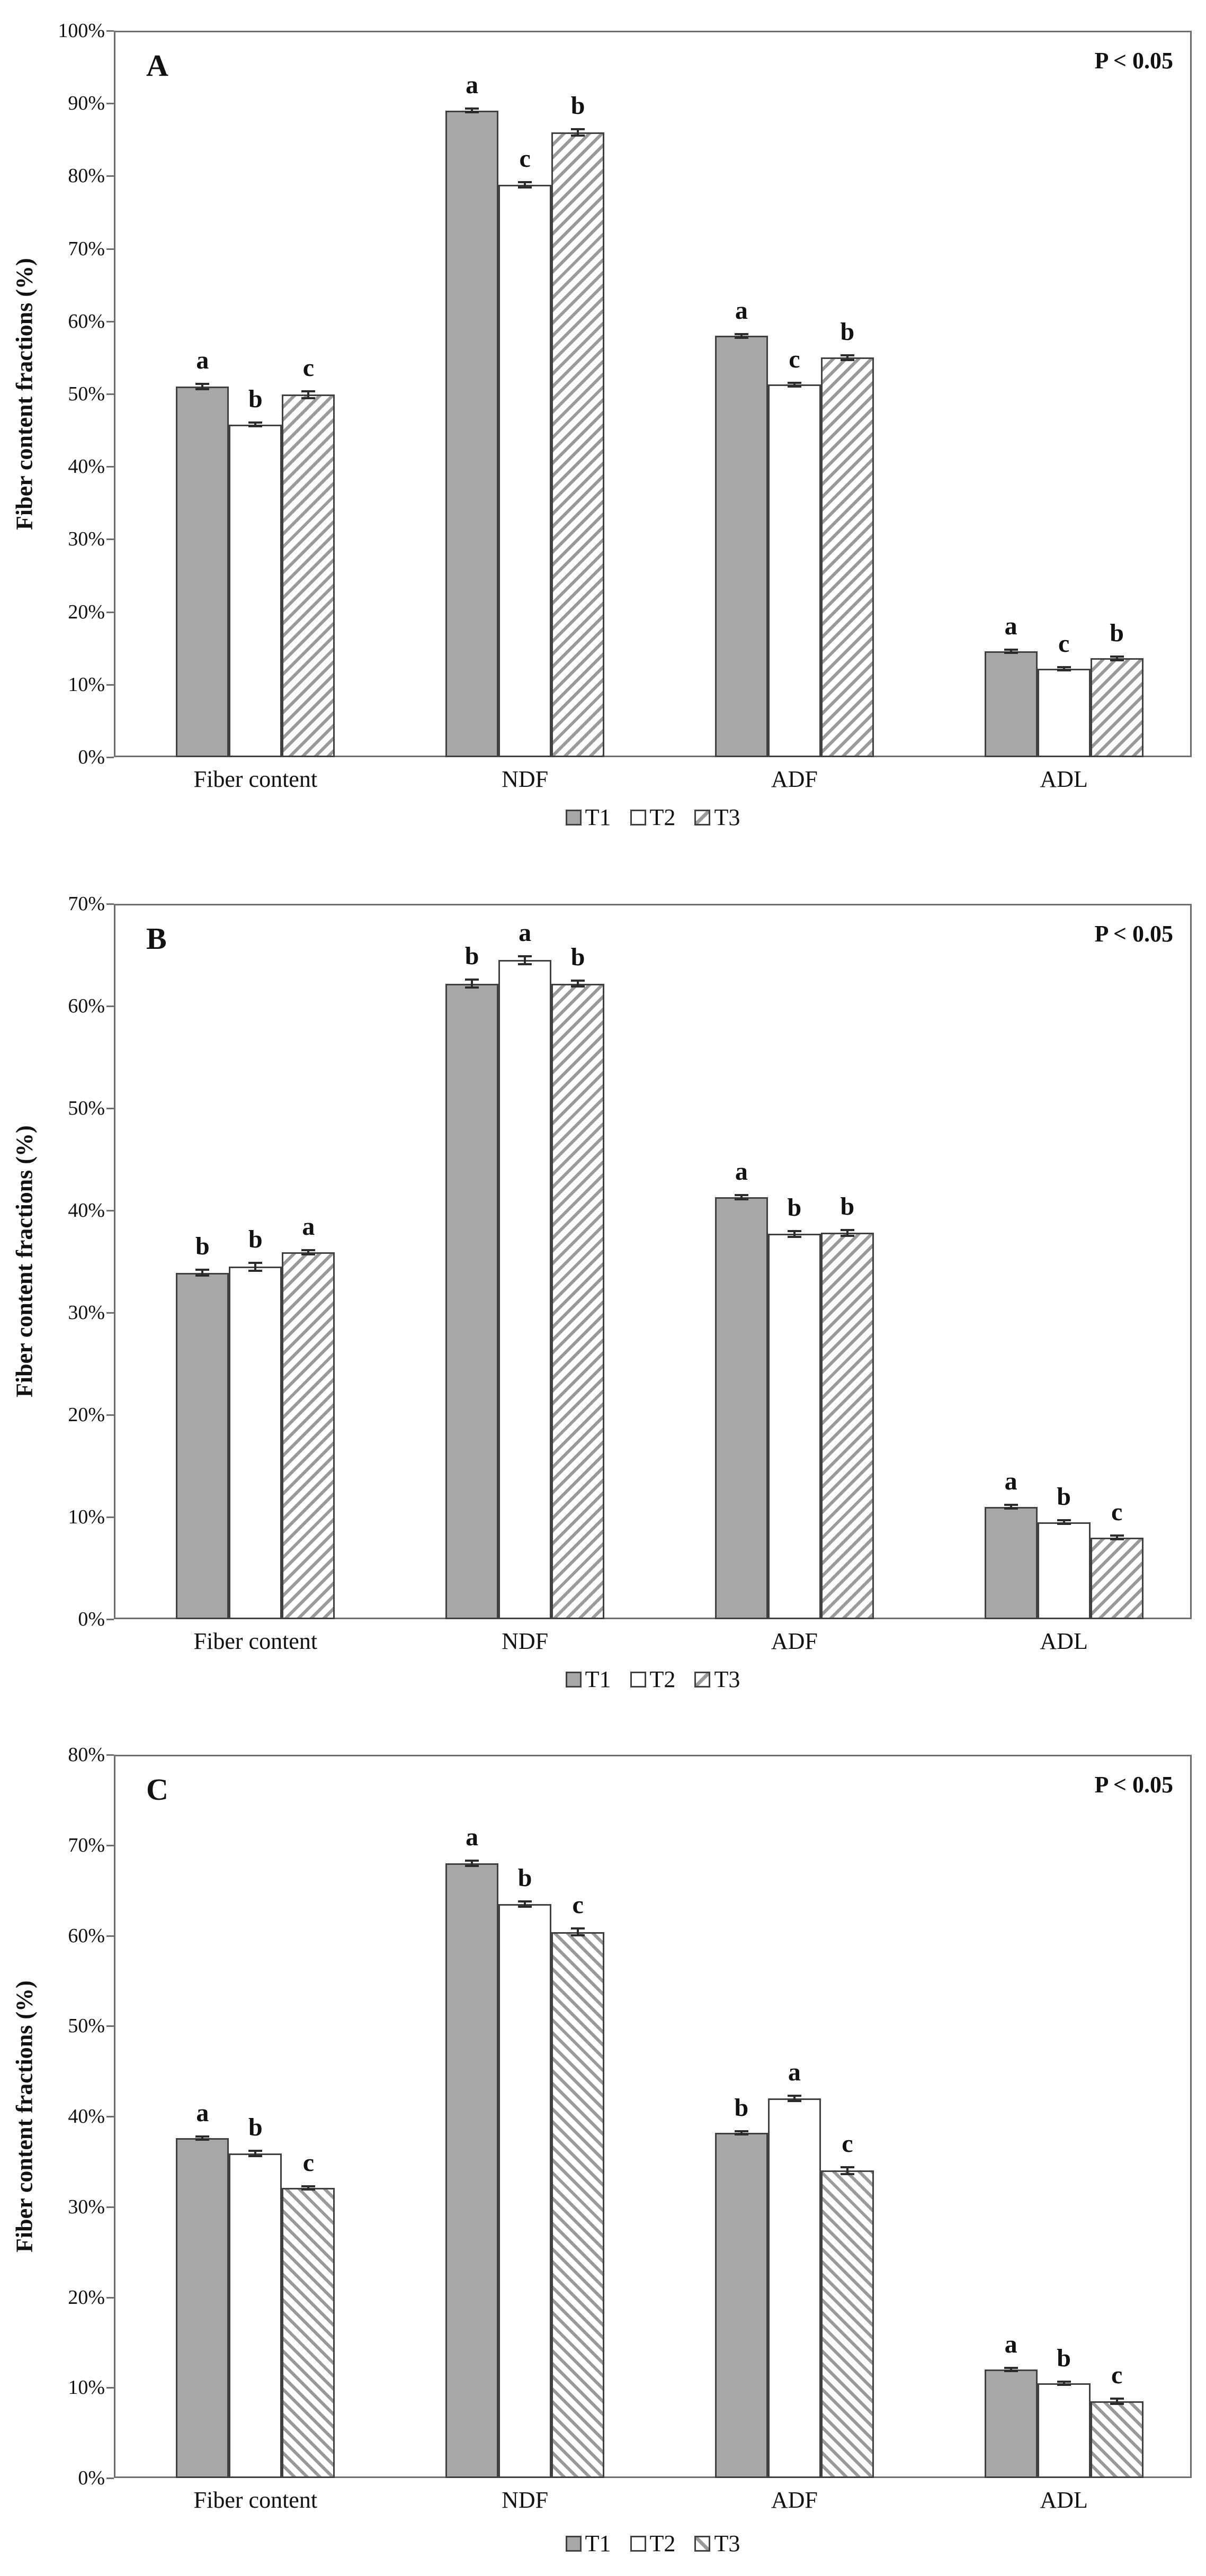 The height and width of the screenshot is (2576, 1206). What do you see at coordinates (662, 817) in the screenshot?
I see `legend-label: T2` at bounding box center [662, 817].